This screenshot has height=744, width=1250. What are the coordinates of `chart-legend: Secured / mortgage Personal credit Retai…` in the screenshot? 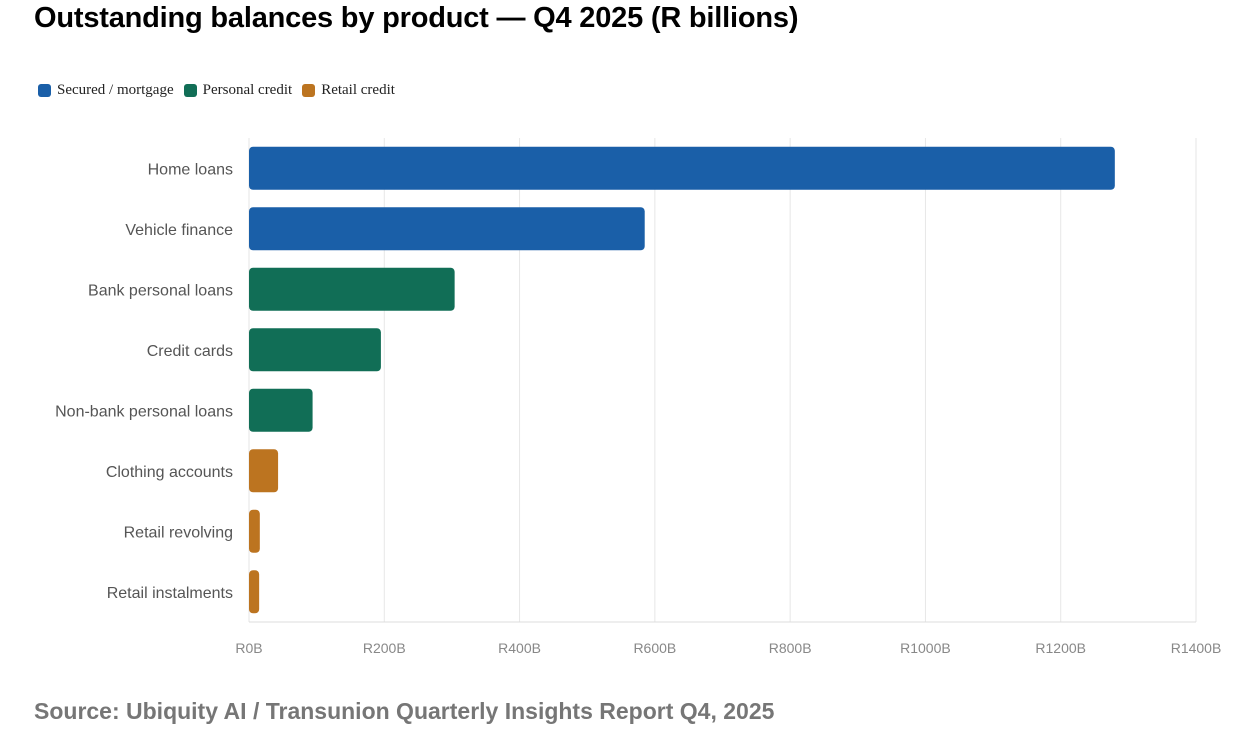 It's located at (221, 90).